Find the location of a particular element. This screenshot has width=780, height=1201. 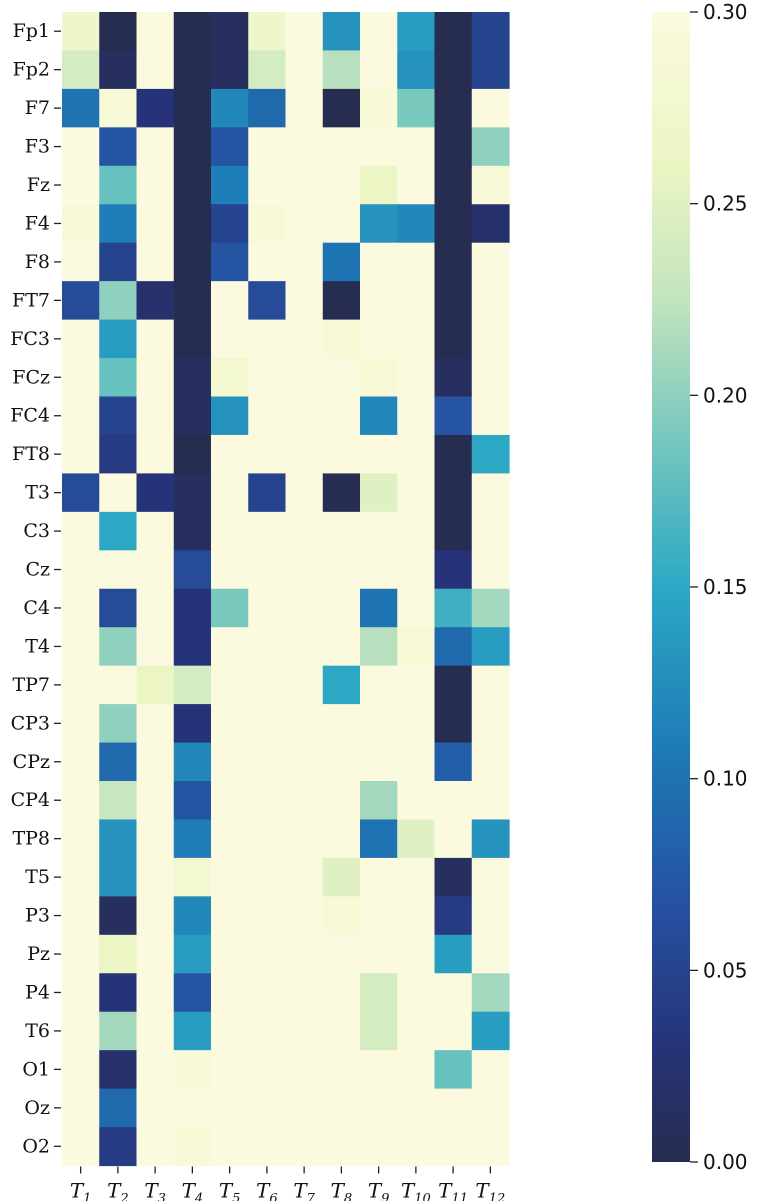

row-label: C4 is located at coordinates (36, 608).